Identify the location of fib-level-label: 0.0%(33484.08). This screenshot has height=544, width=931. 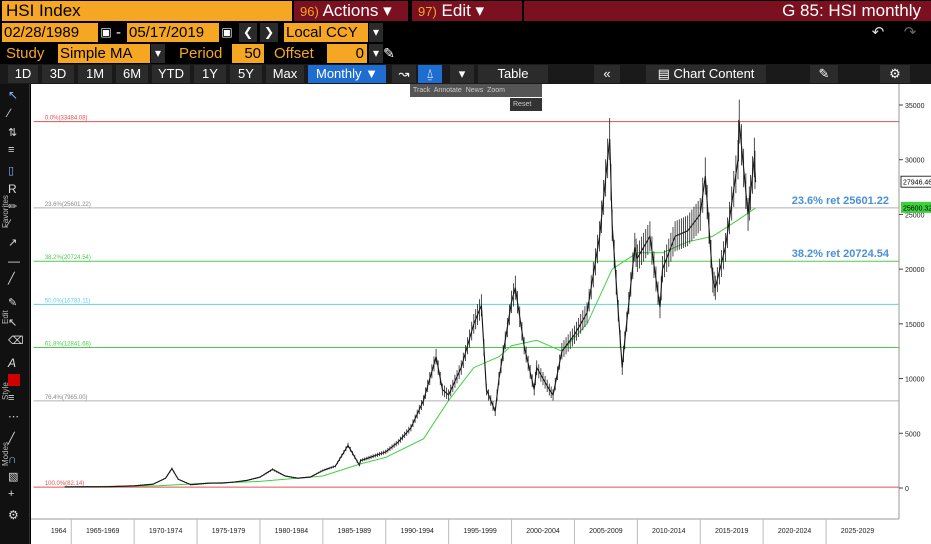
(66, 119).